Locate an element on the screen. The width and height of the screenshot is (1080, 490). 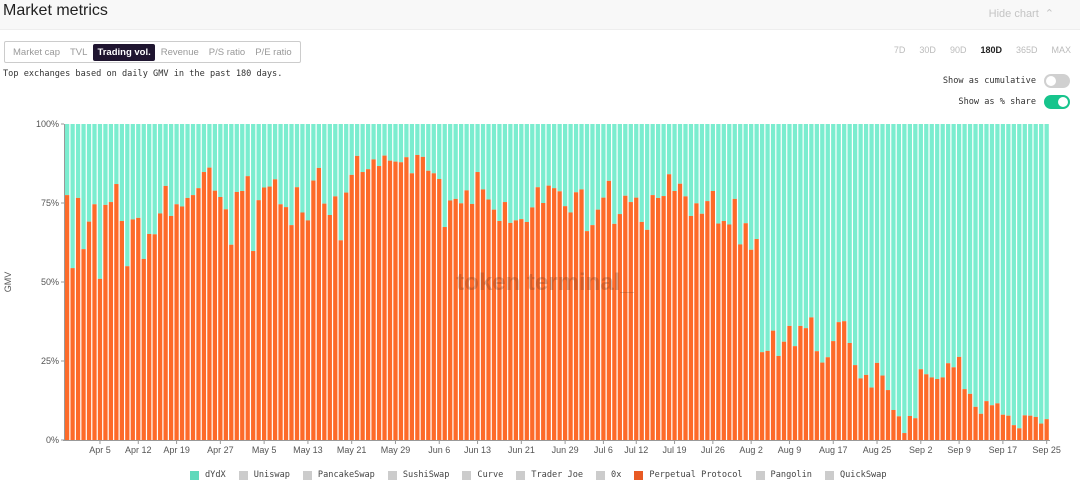
x-tick-label: Jul 6 is located at coordinates (603, 450).